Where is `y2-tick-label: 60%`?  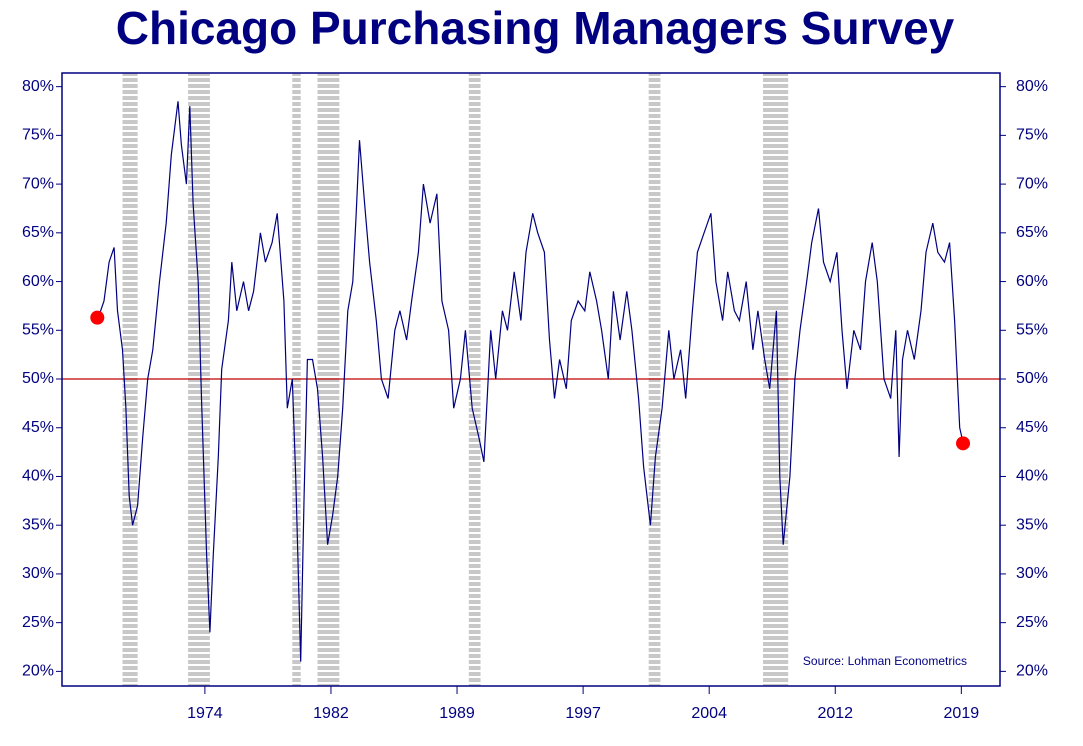 y2-tick-label: 60% is located at coordinates (1032, 281).